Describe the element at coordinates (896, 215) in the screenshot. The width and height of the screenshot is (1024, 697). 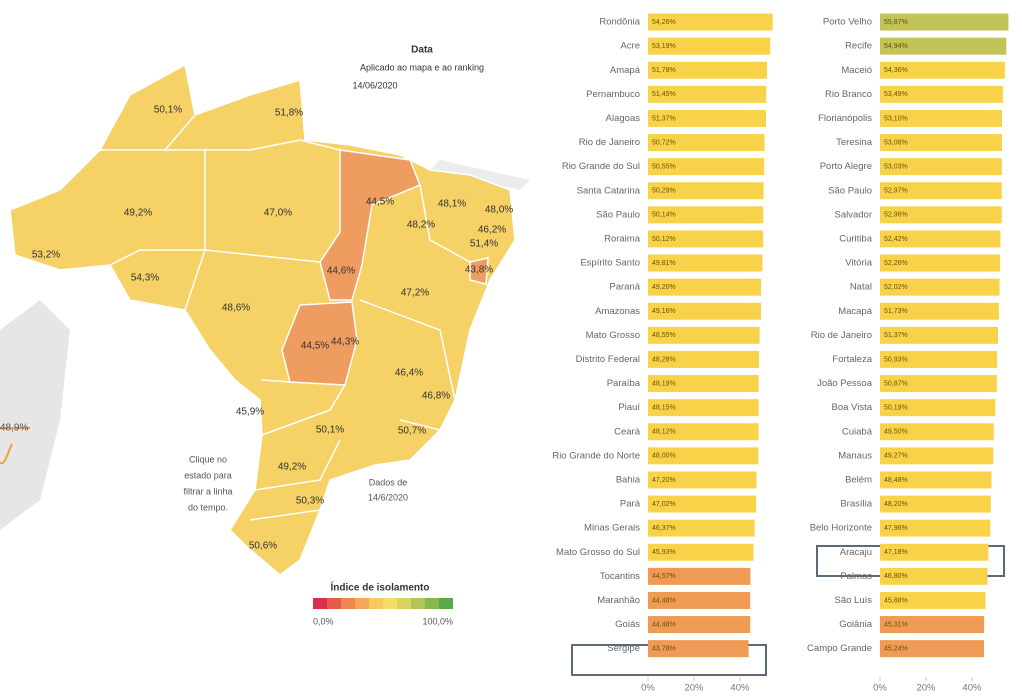
I see `value-label: 52,96%` at that location.